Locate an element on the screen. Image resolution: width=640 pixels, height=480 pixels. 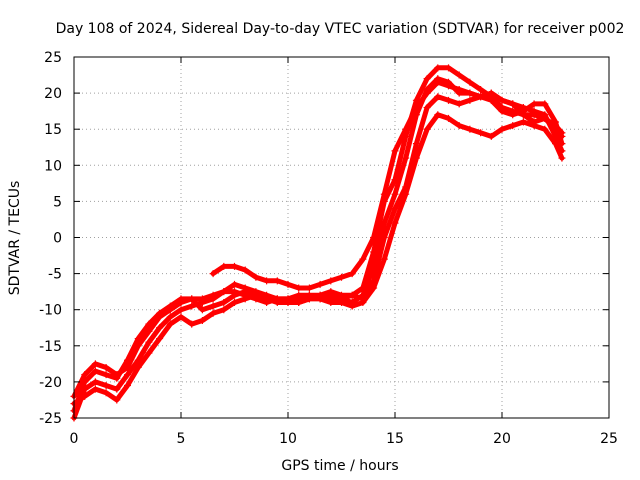
x-tick-label: 20 is located at coordinates (502, 439).